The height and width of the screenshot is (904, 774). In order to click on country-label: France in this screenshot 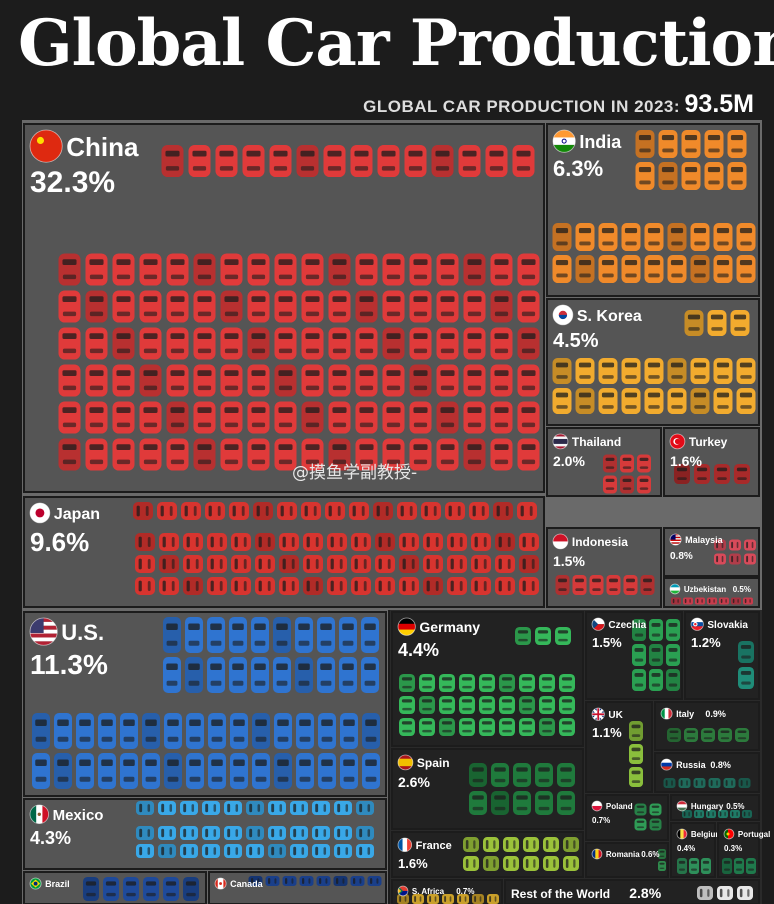, I will do `click(434, 846)`.